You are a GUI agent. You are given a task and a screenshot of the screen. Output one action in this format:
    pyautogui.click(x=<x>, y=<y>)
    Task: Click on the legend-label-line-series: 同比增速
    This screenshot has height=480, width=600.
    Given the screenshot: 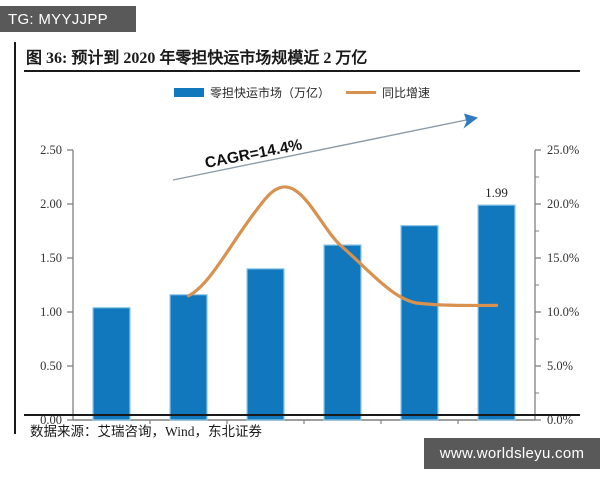 What is the action you would take?
    pyautogui.click(x=406, y=93)
    